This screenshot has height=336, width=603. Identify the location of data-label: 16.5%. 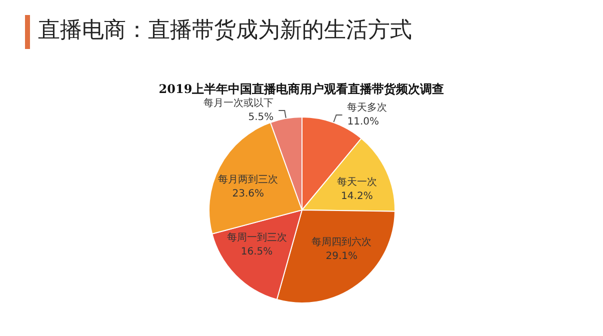
(256, 252).